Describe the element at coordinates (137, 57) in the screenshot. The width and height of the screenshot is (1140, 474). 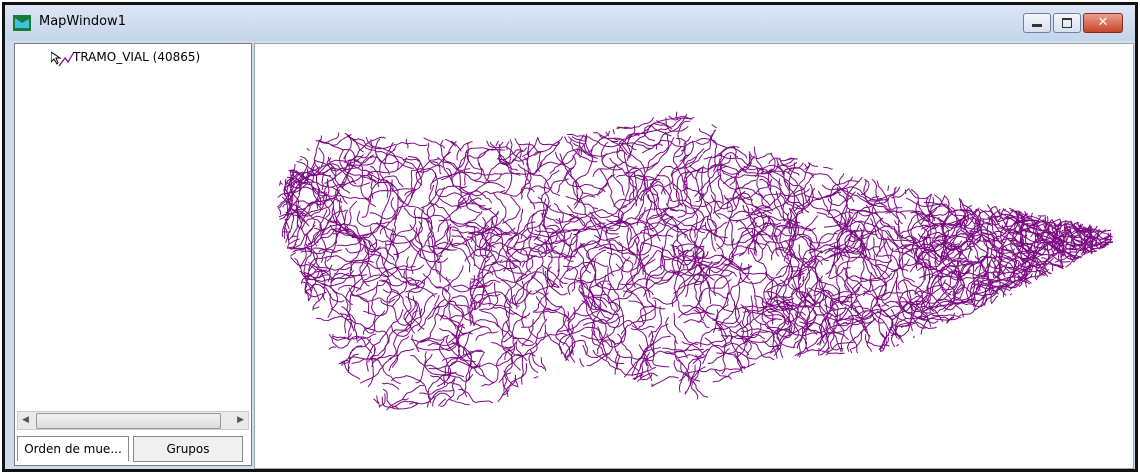
I see `layer-name: TRAMO_VIAL (40865)` at that location.